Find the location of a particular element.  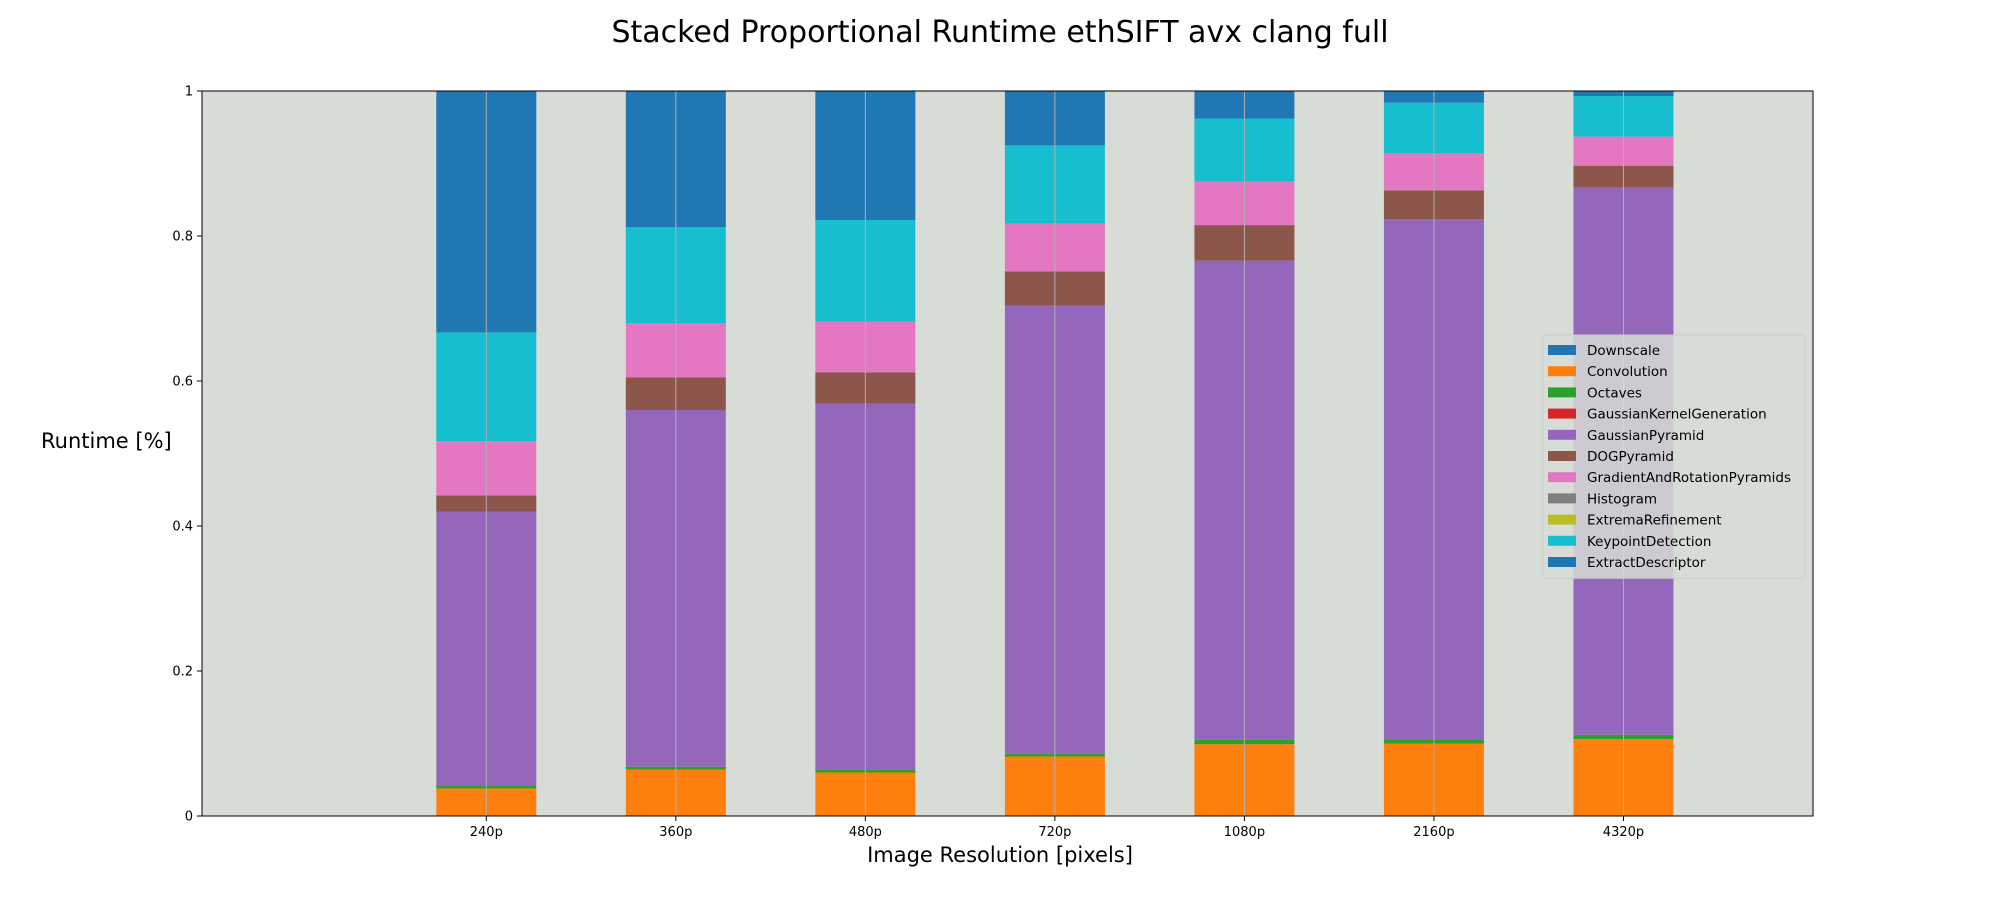

legend-label: DOGPyramid is located at coordinates (1630, 457).